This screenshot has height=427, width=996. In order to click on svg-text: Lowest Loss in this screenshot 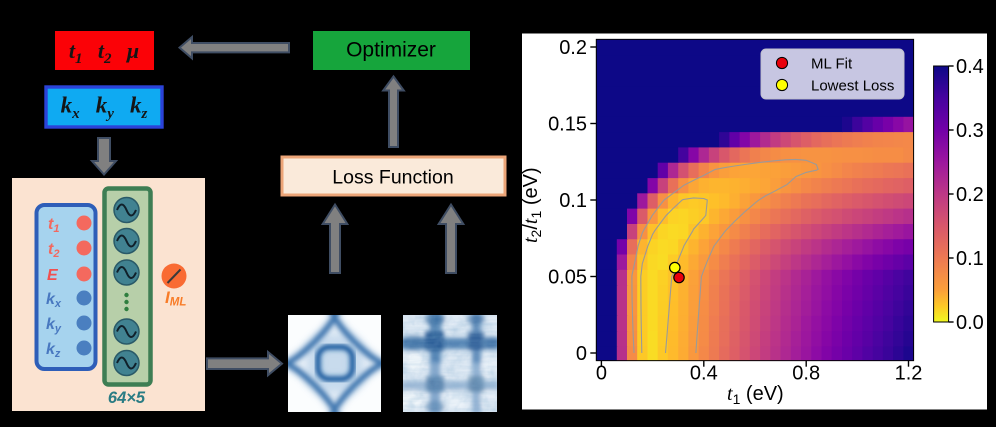, I will do `click(852, 86)`.